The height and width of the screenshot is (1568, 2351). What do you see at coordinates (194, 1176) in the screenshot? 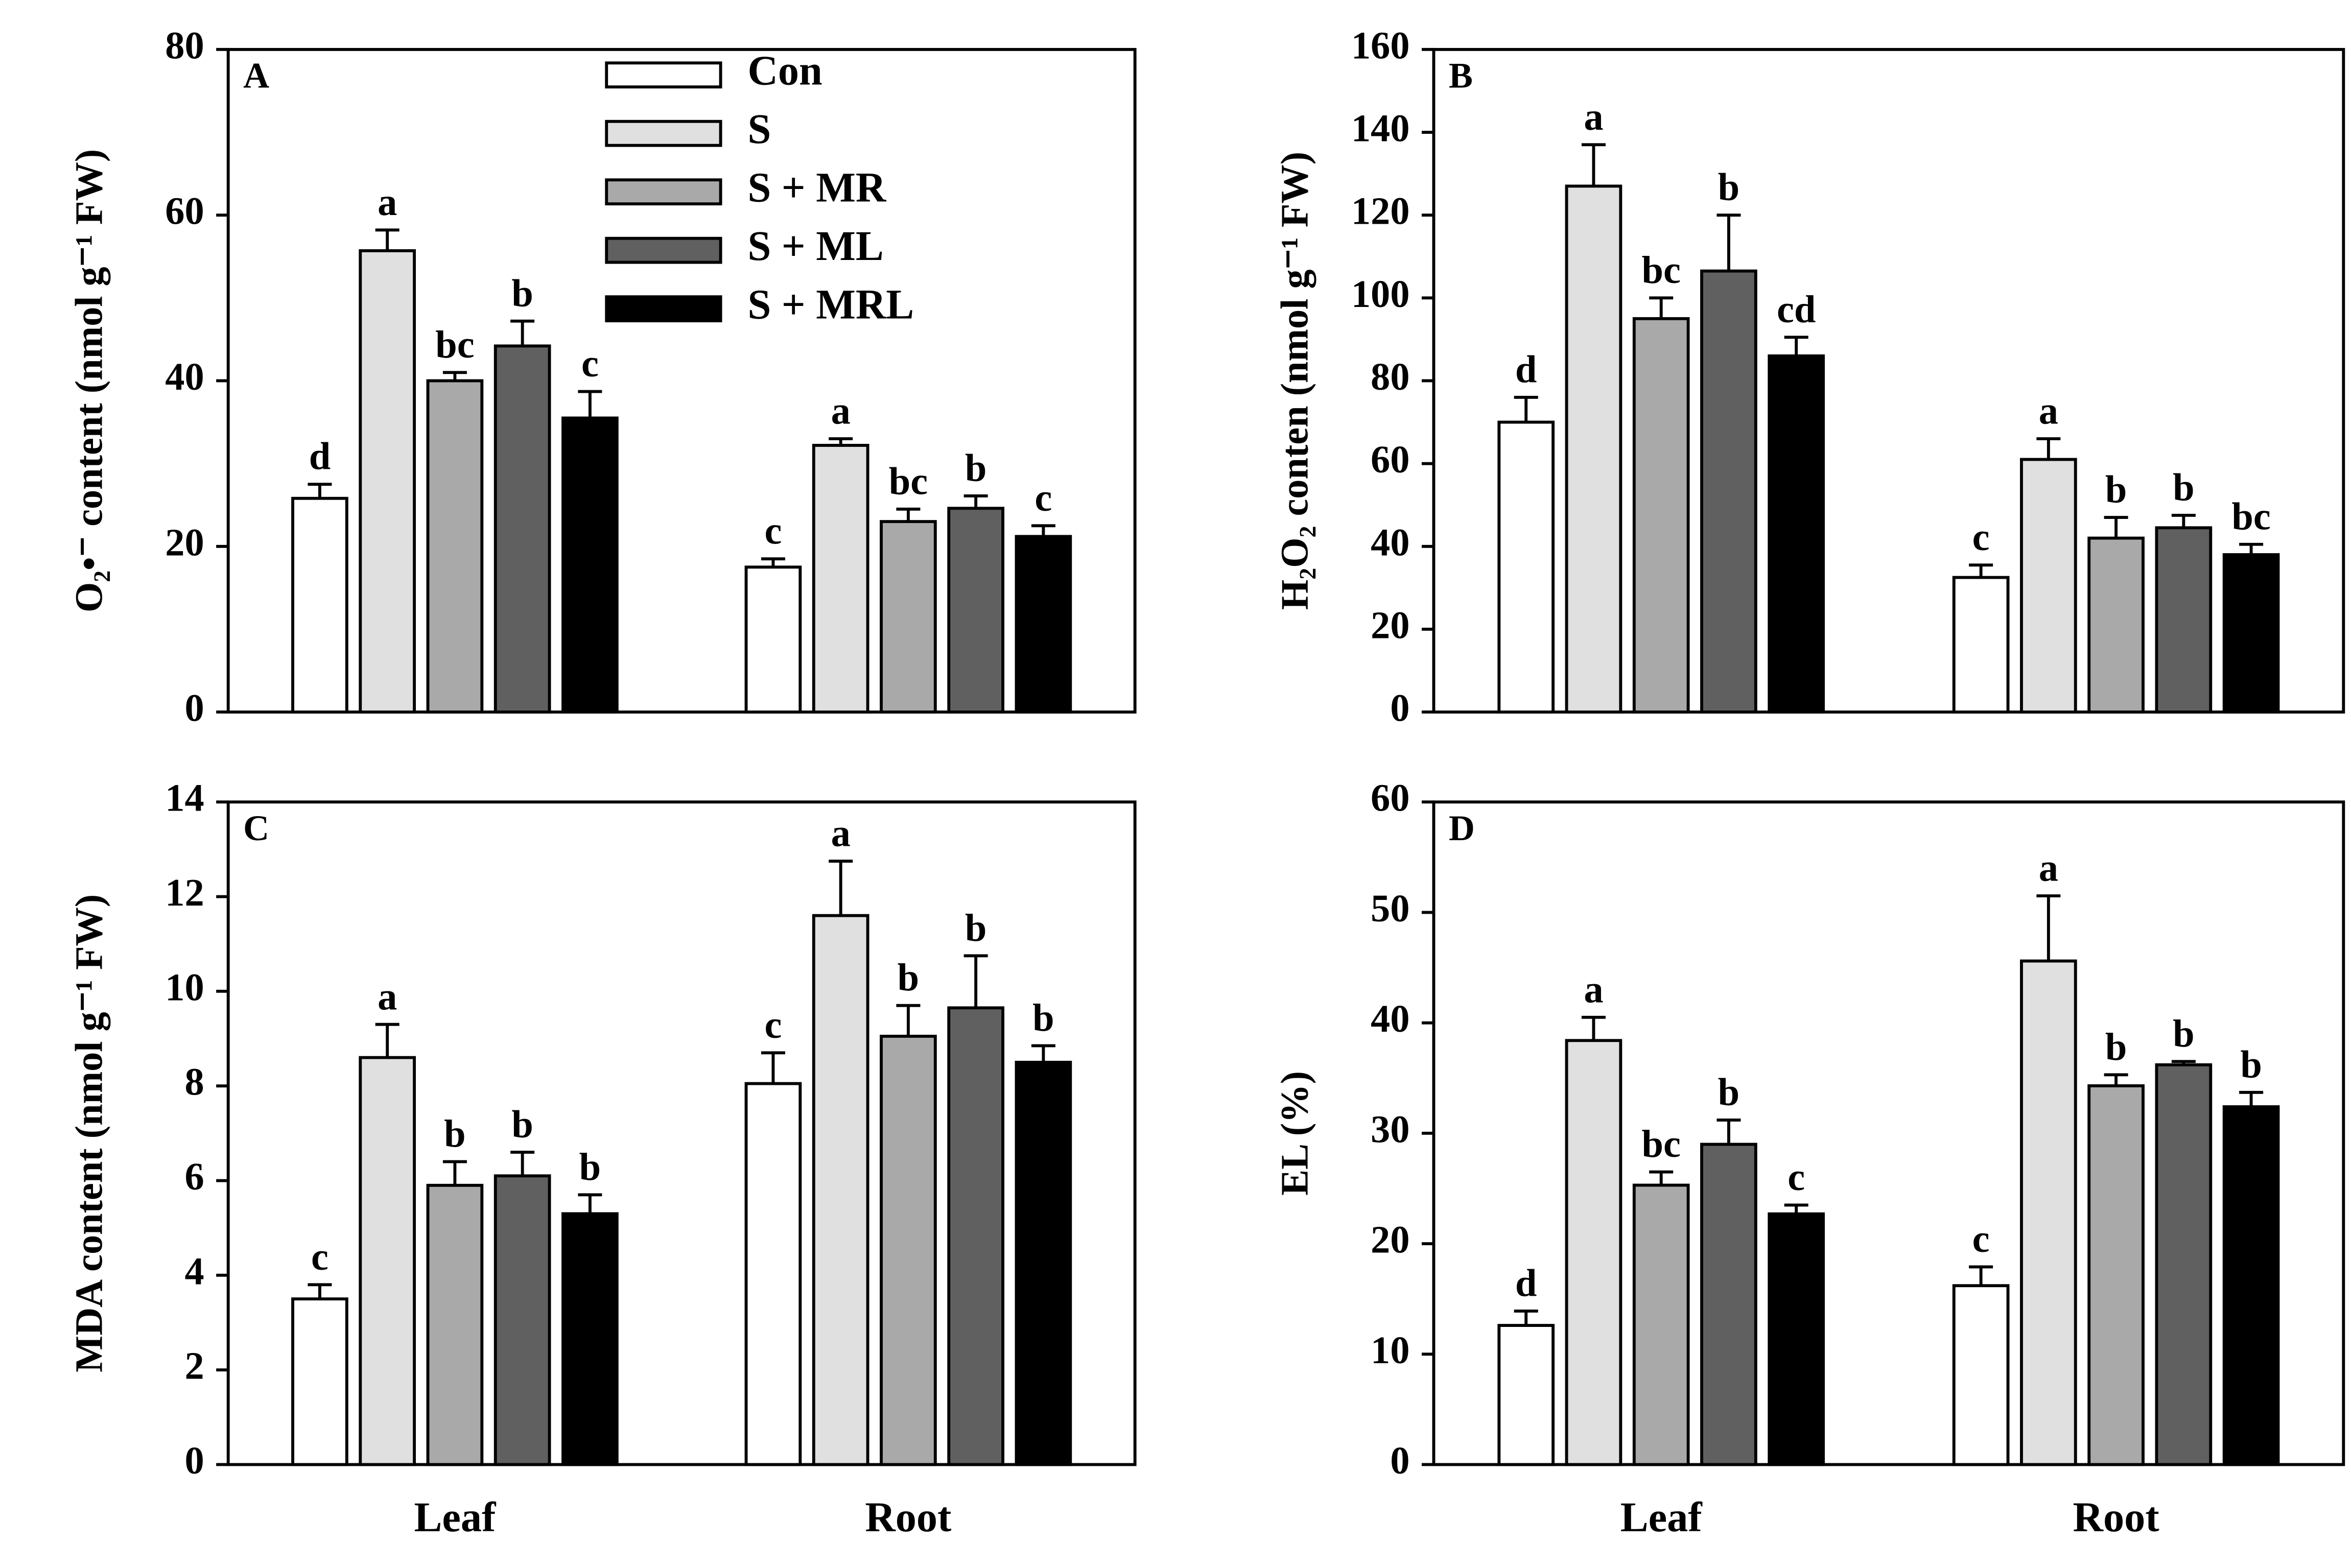
I see `y-tick-label: 6` at bounding box center [194, 1176].